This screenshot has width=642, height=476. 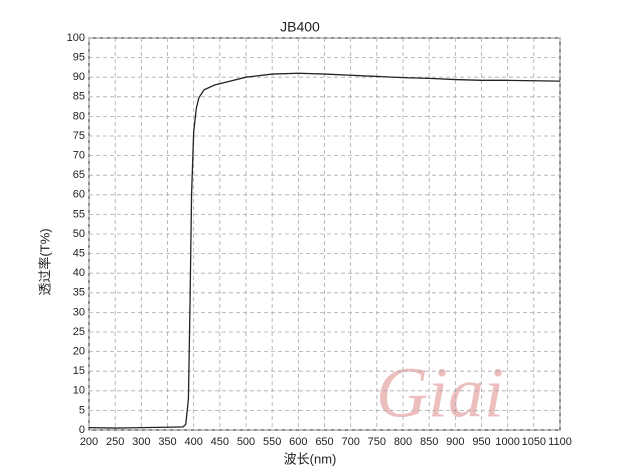 What do you see at coordinates (298, 442) in the screenshot?
I see `x-tick-label: 600` at bounding box center [298, 442].